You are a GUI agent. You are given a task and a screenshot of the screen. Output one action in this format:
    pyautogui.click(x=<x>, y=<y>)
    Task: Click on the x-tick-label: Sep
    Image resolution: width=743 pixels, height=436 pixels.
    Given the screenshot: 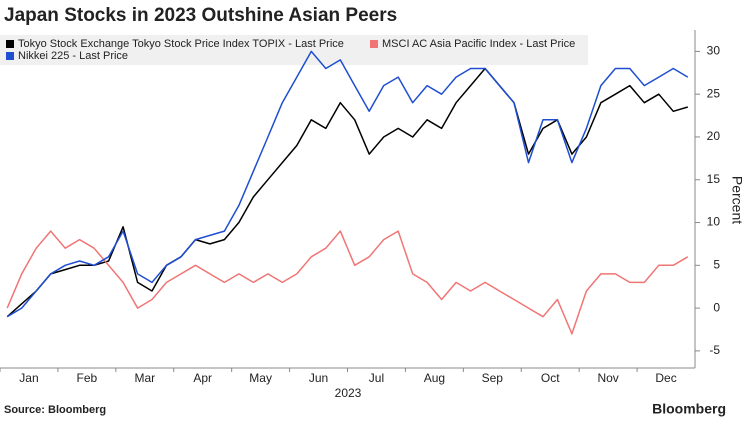 What is the action you would take?
    pyautogui.click(x=493, y=378)
    